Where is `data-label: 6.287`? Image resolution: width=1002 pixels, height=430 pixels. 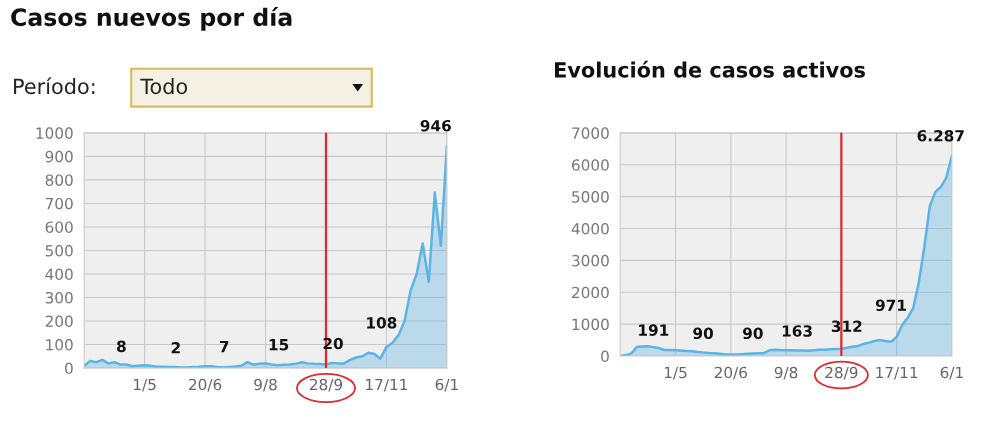
data-label: 6.287 is located at coordinates (940, 135).